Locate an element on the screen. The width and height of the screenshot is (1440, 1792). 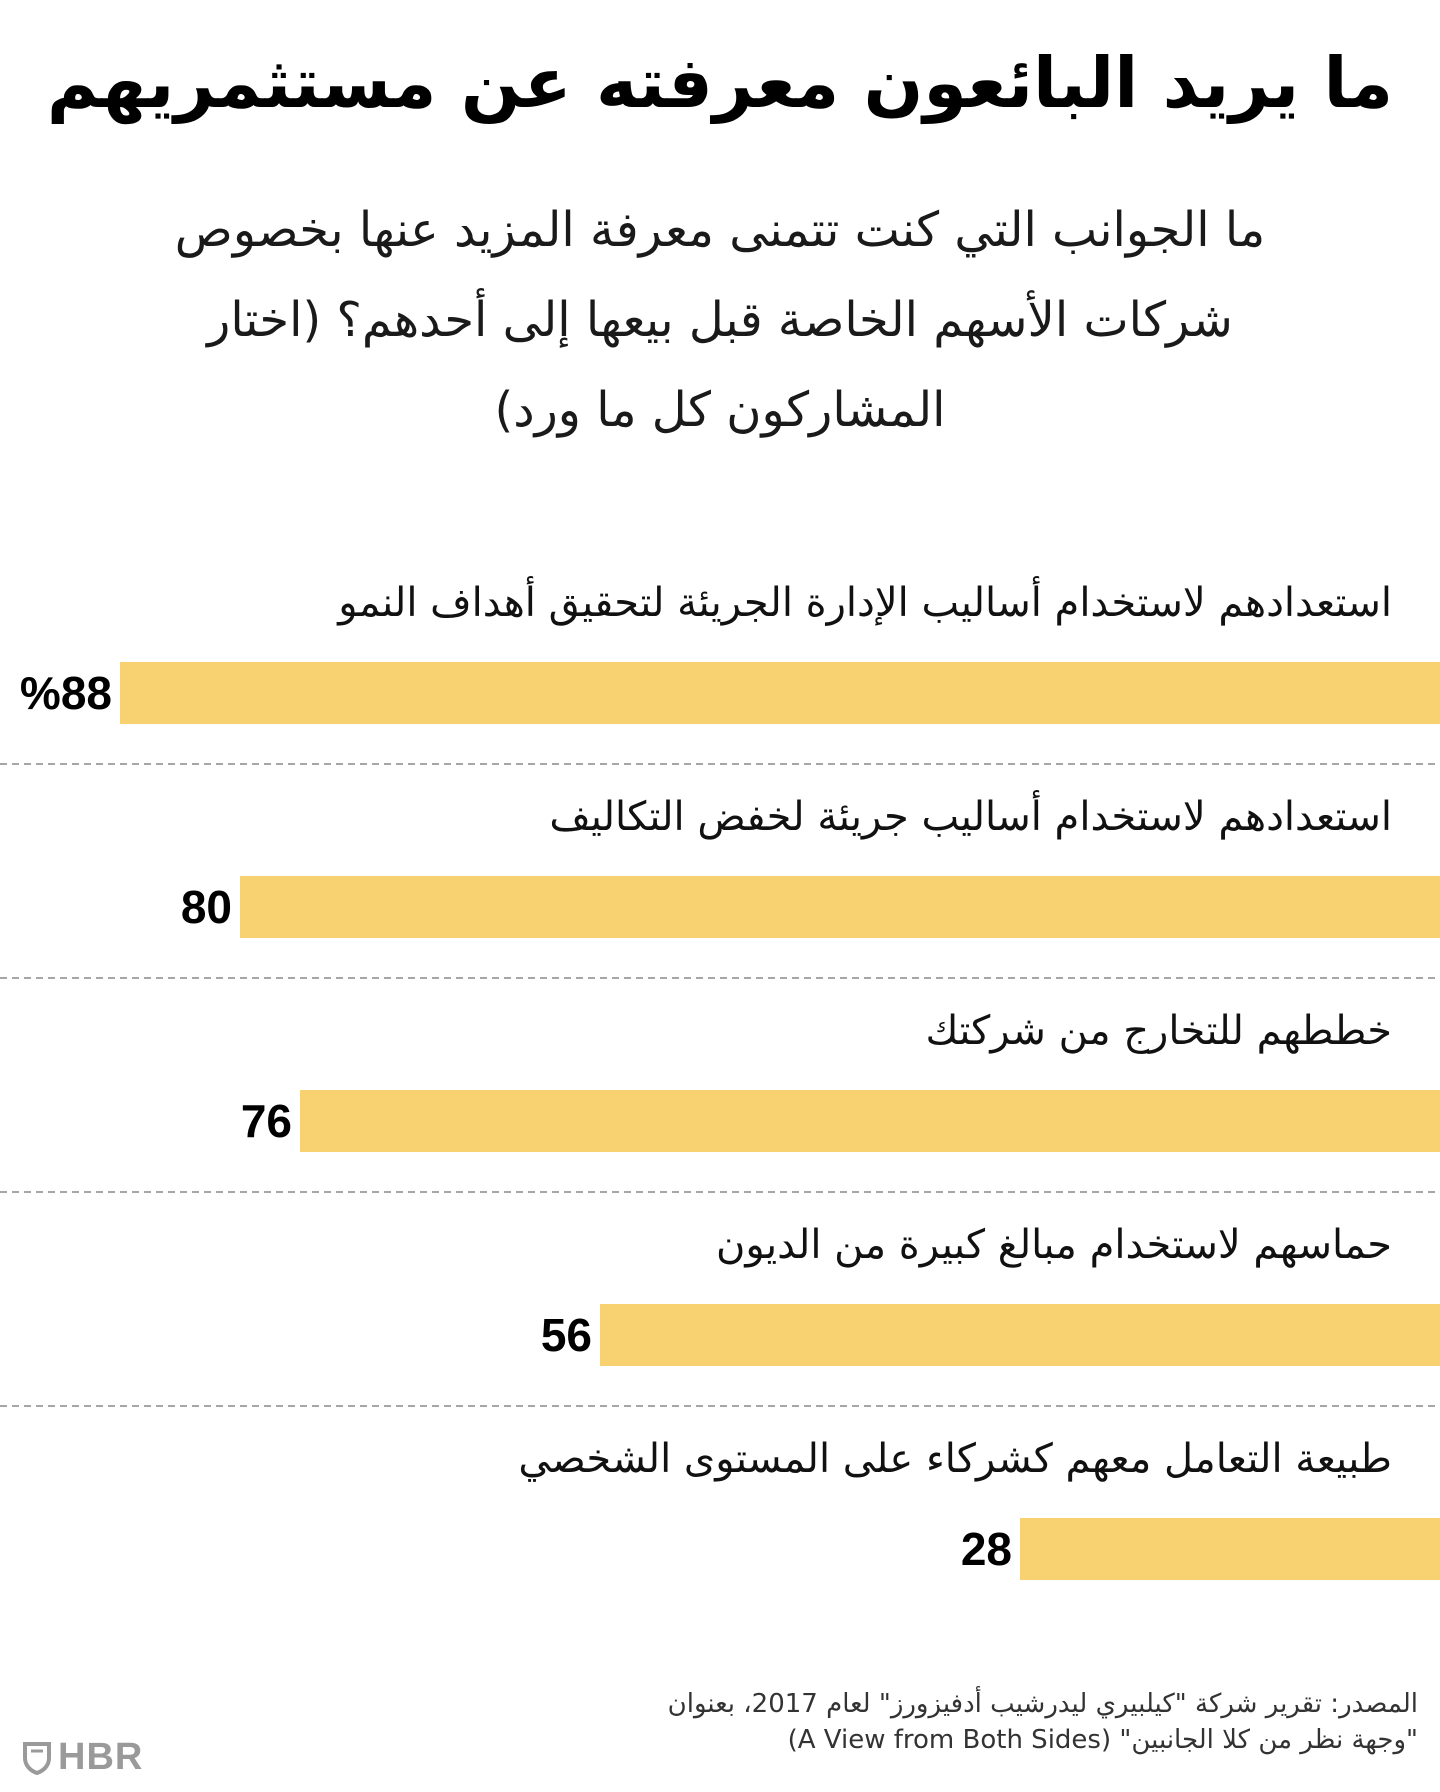
hbr-logo-text: HBR is located at coordinates (101, 1757).